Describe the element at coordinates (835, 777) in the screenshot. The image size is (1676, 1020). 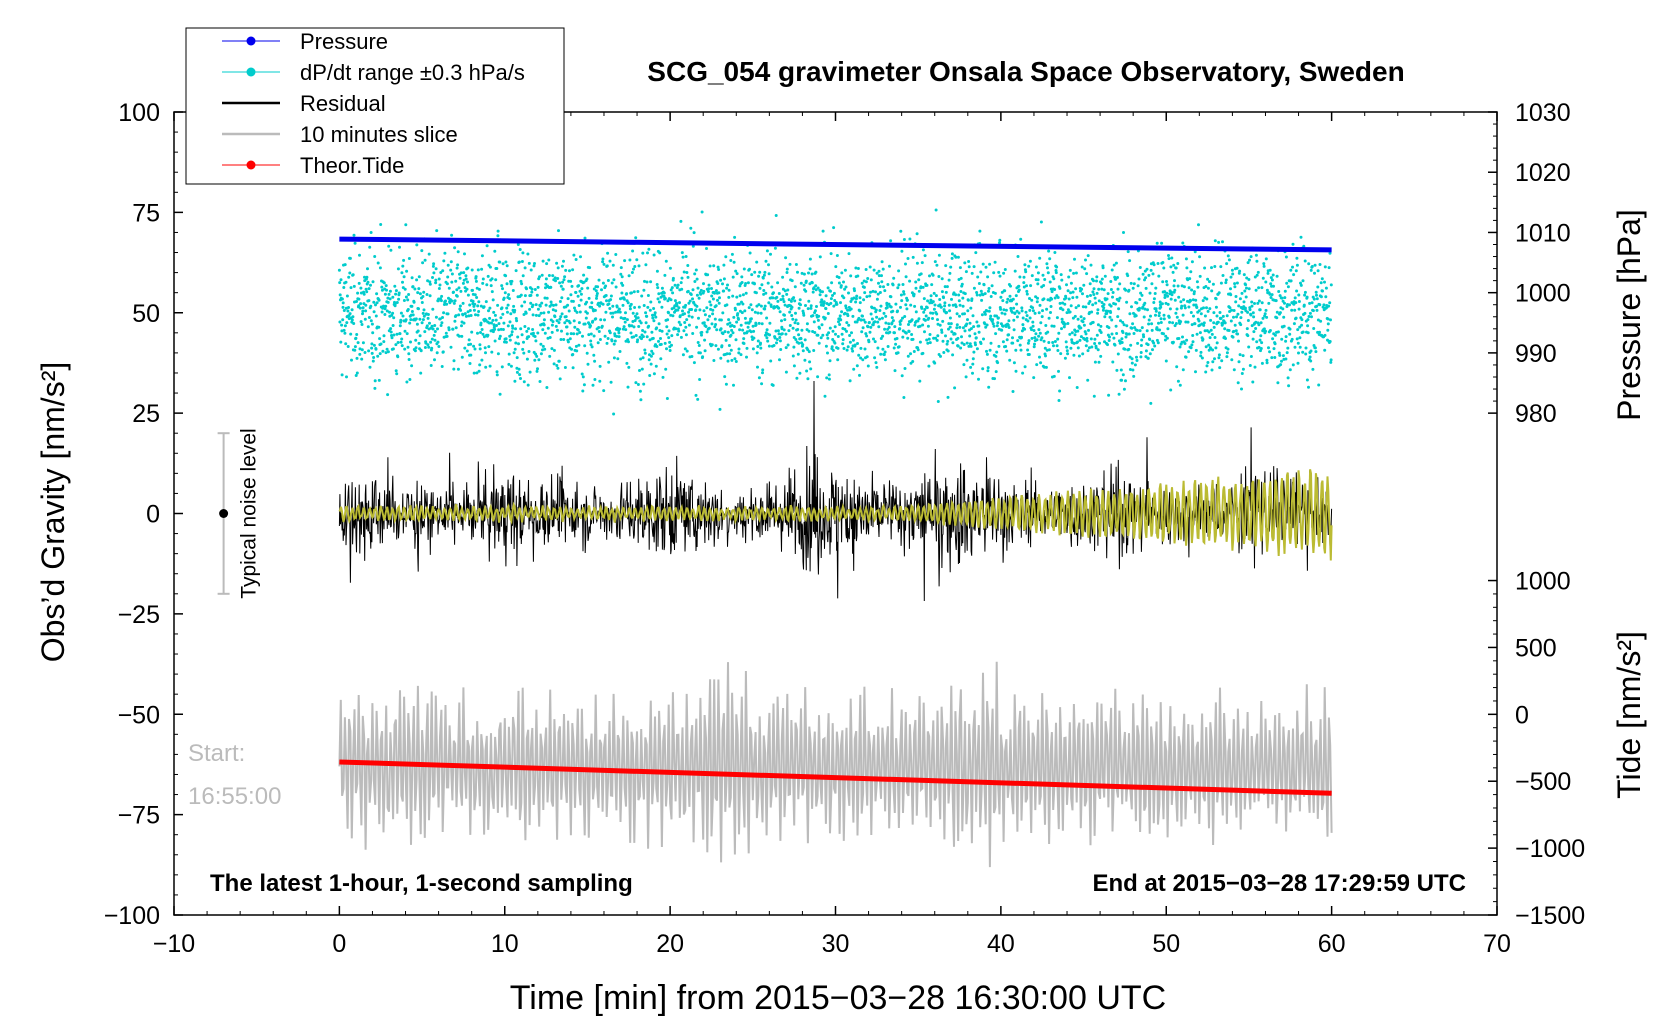
I see `tide-series` at that location.